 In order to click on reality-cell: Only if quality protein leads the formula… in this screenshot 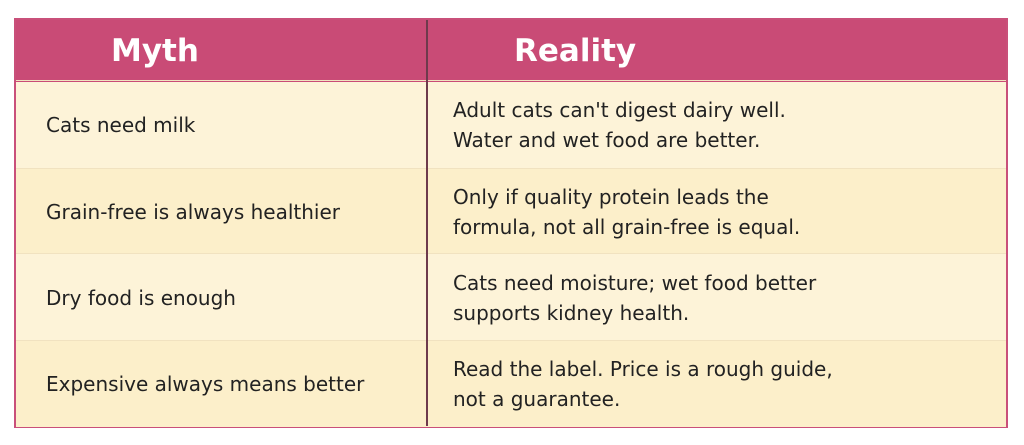, I will do `click(626, 211)`.